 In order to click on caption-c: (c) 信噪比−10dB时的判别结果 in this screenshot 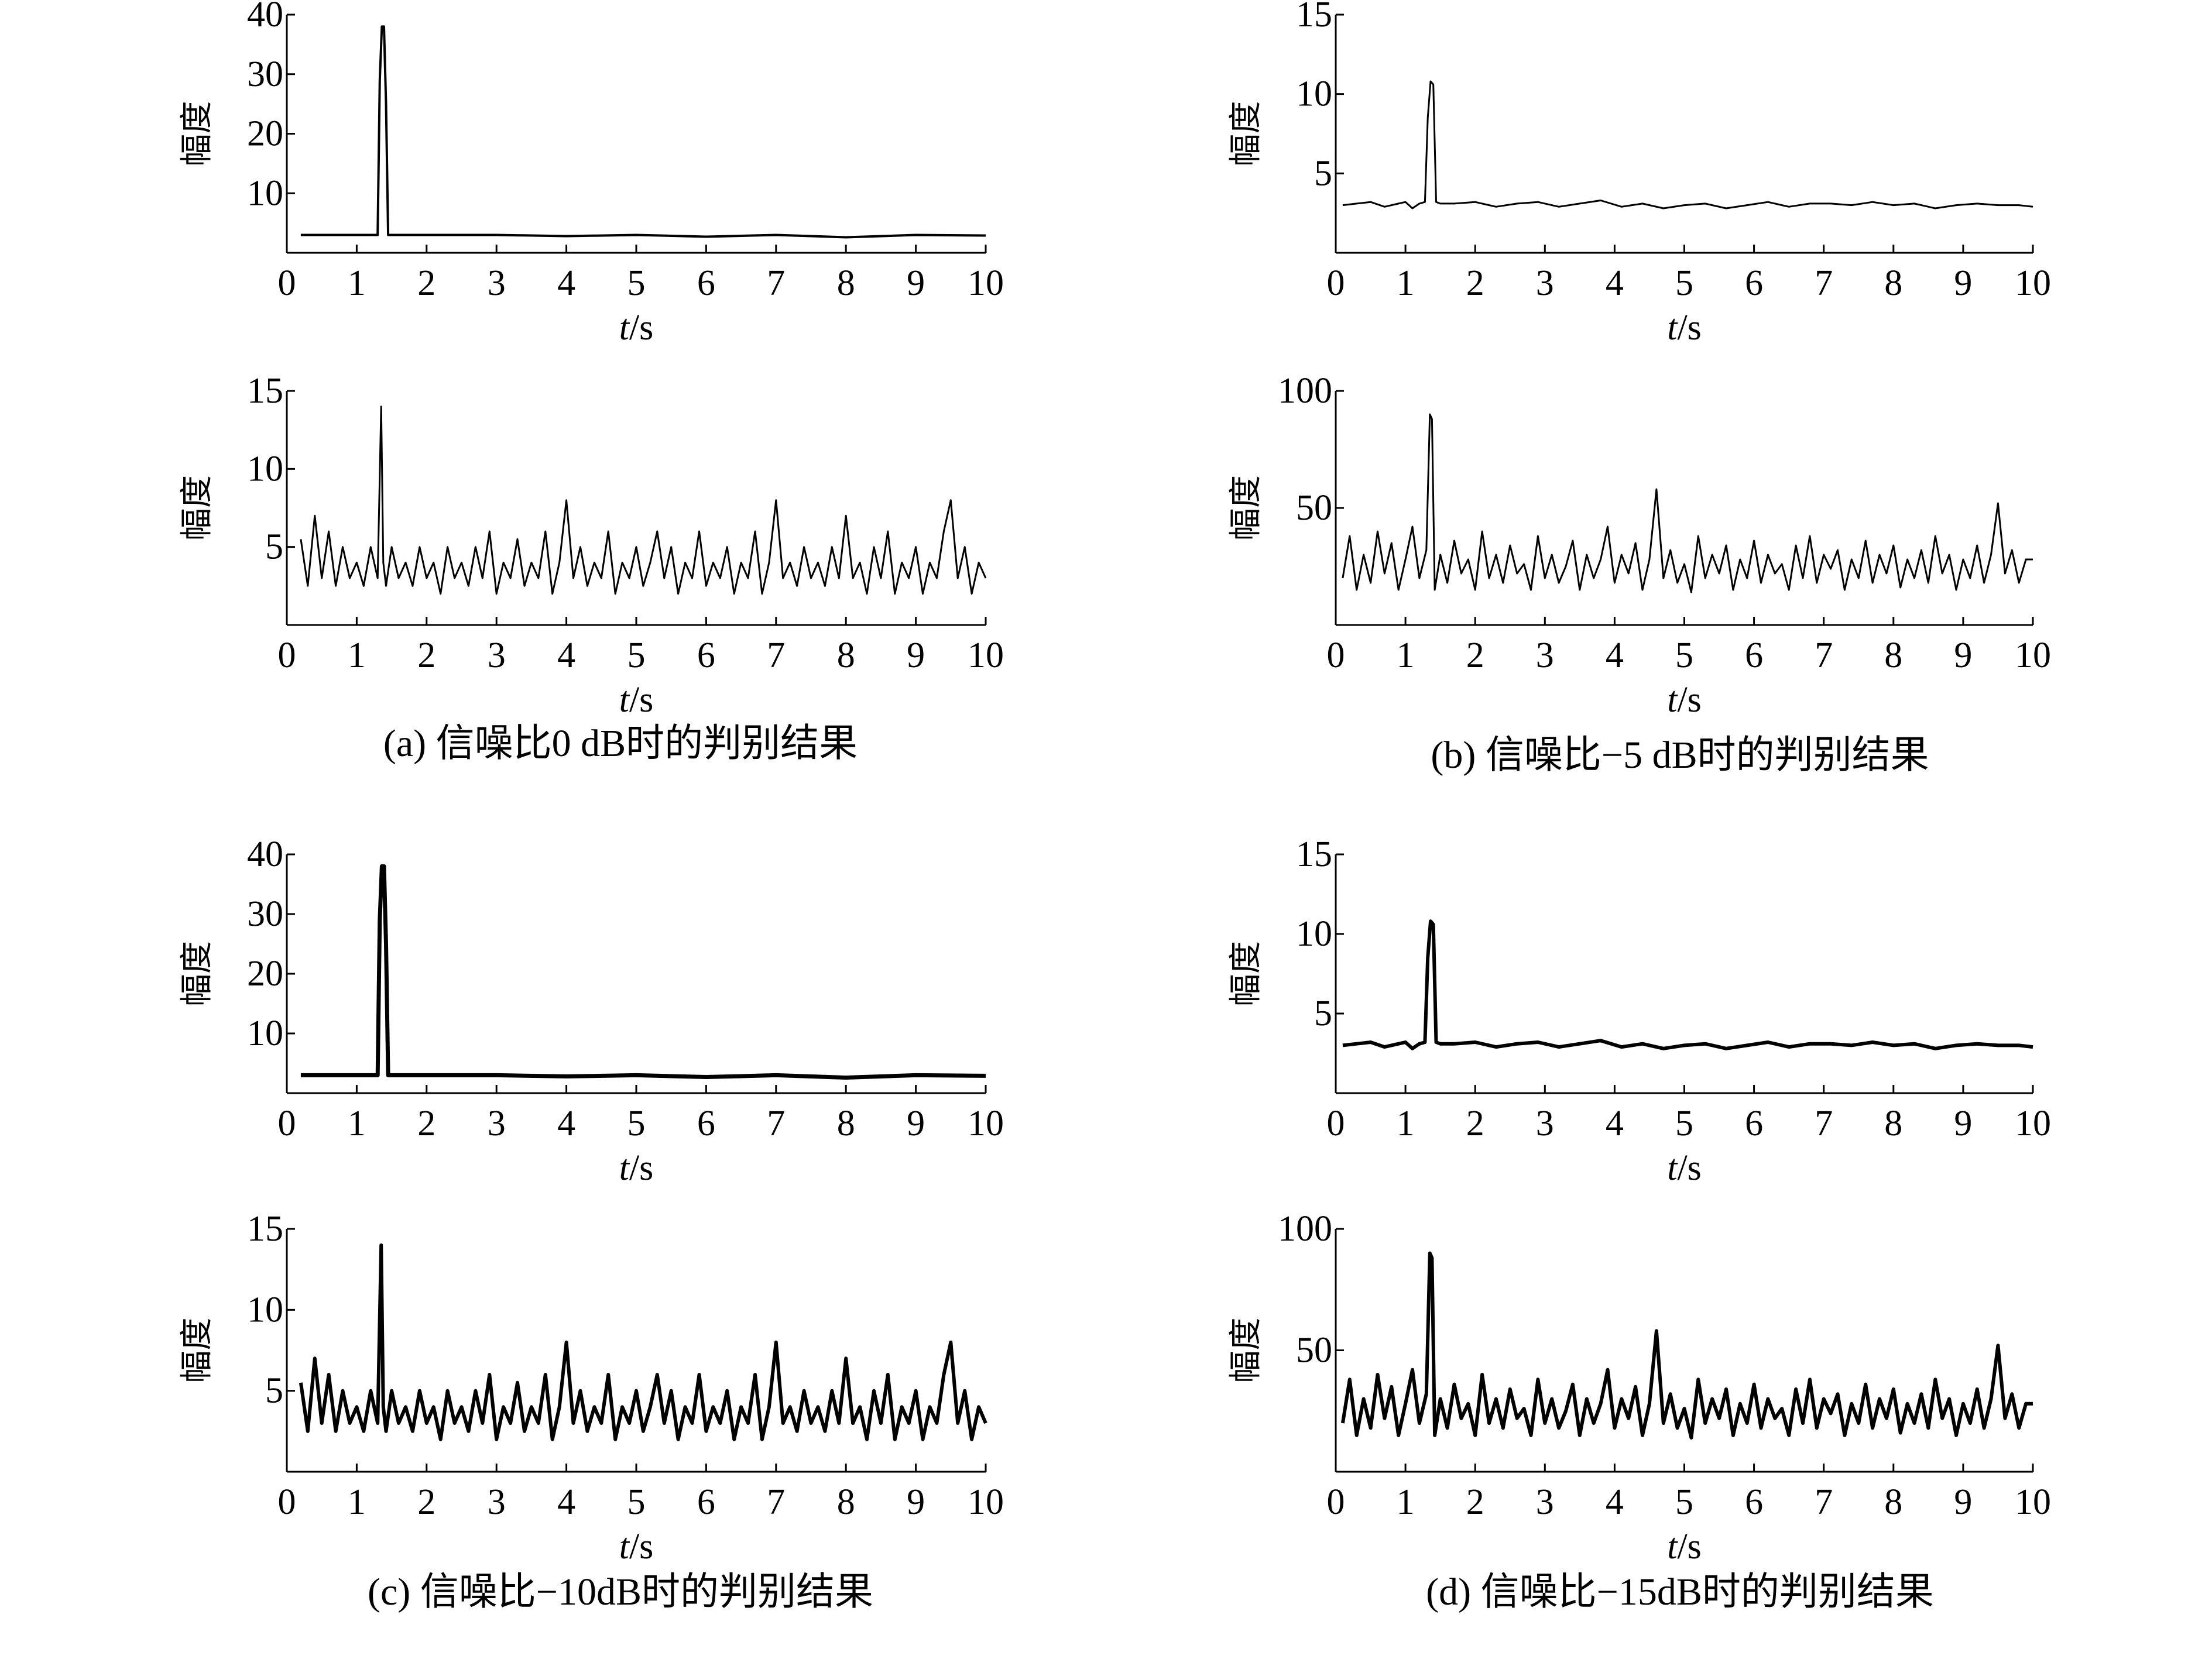, I will do `click(620, 1592)`.